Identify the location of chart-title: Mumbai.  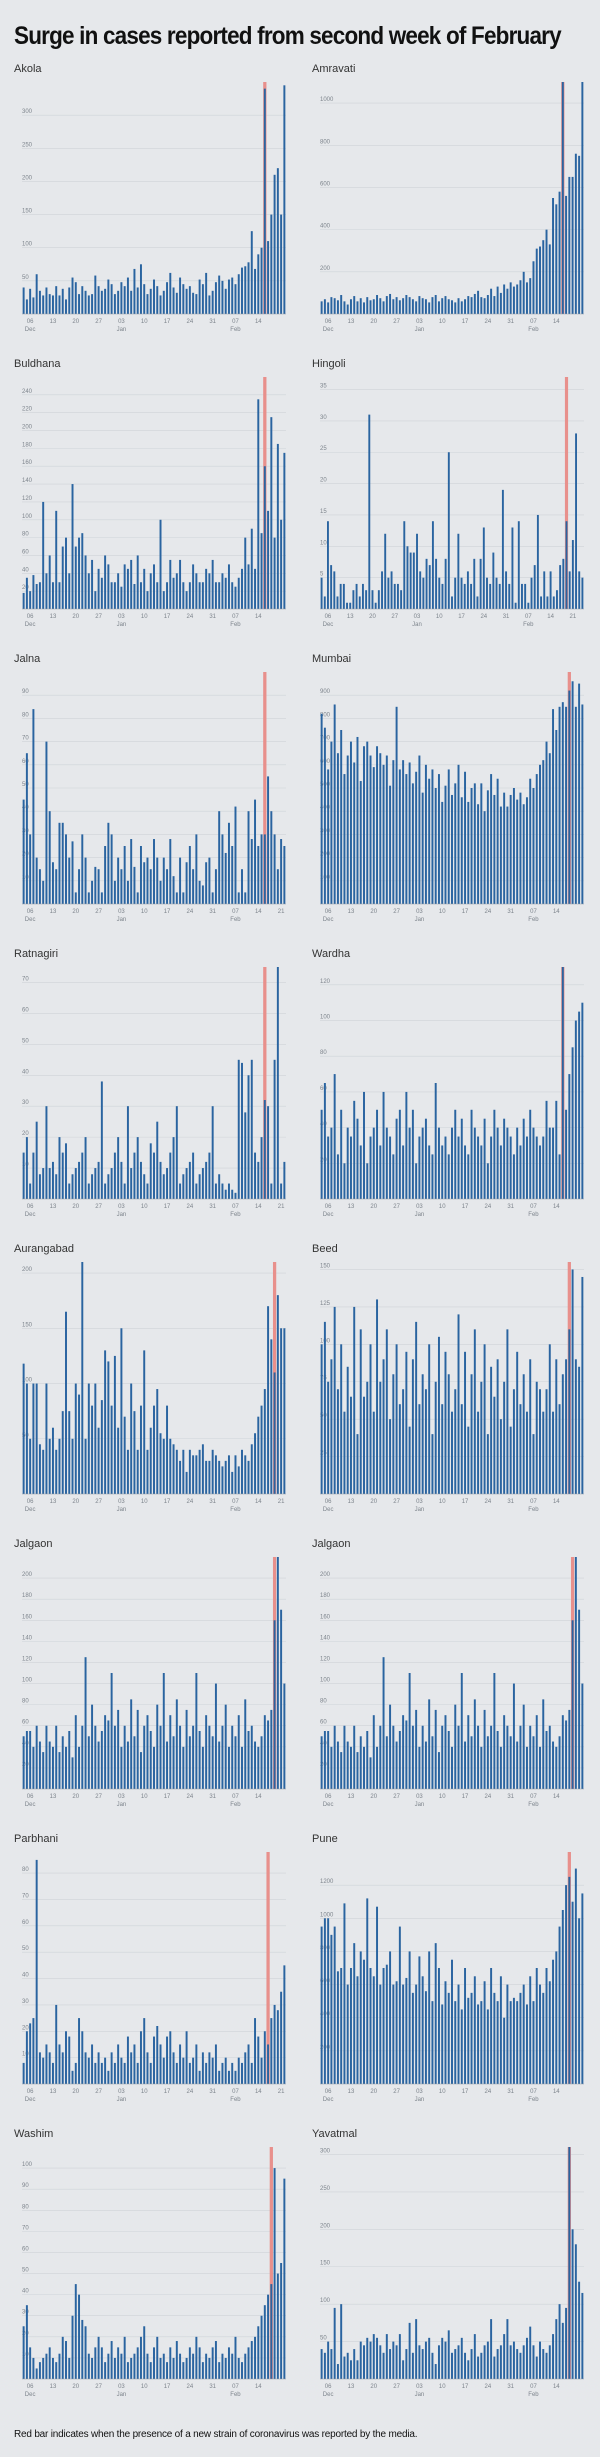
(331, 659).